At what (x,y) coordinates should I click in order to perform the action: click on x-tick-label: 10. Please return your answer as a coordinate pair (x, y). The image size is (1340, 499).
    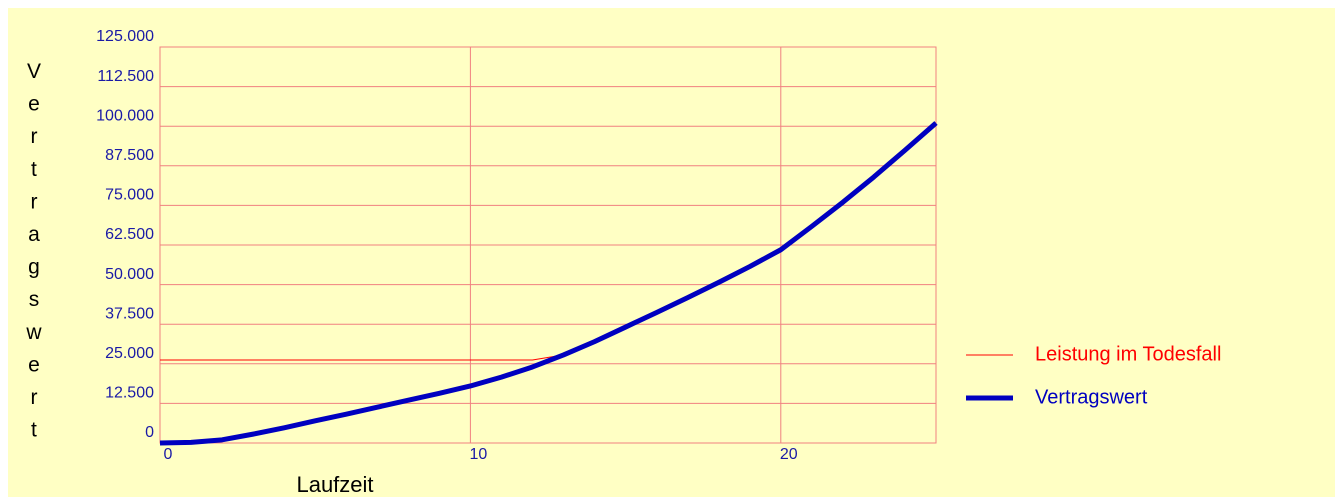
    Looking at the image, I should click on (479, 454).